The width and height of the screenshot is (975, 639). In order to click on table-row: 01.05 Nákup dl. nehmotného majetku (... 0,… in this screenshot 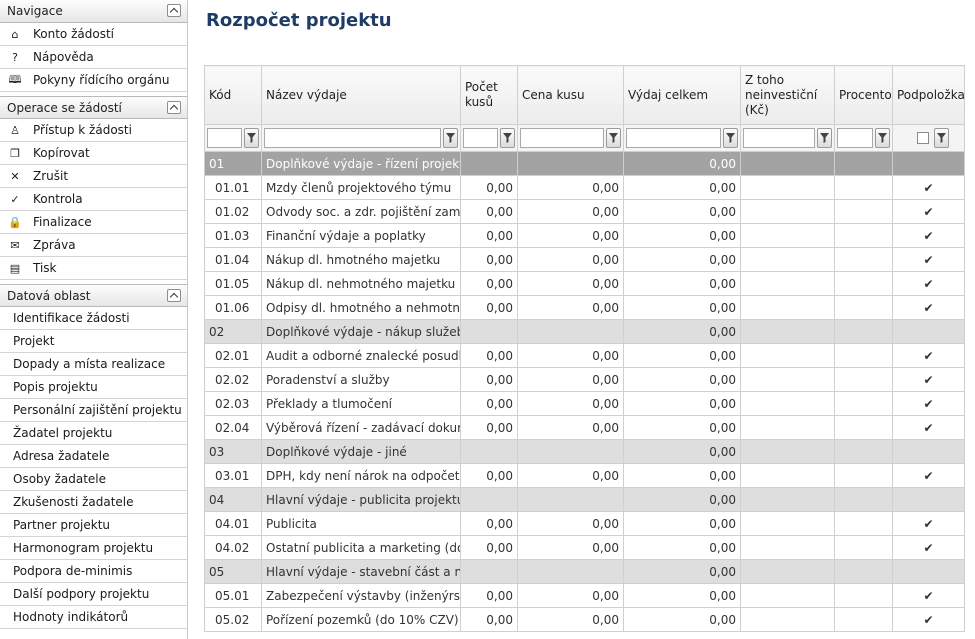, I will do `click(584, 283)`.